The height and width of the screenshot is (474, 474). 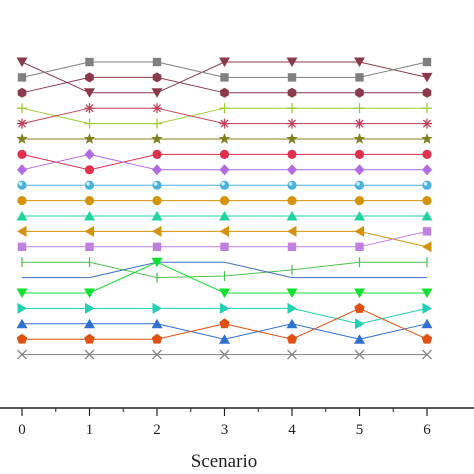 I want to click on x-tick-label: 0, so click(x=22, y=430).